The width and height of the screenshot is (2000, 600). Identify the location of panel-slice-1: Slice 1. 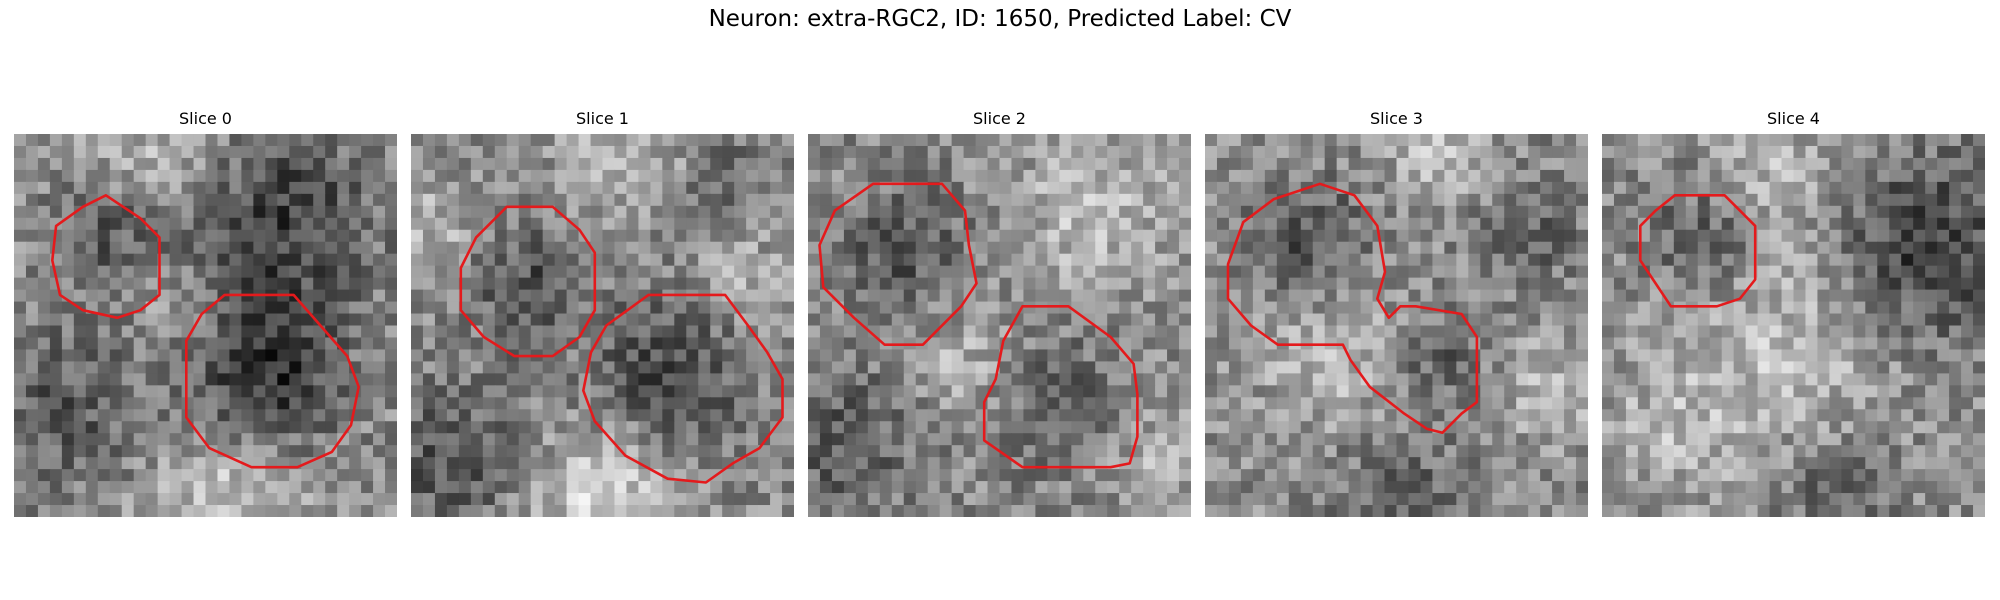
(602, 312).